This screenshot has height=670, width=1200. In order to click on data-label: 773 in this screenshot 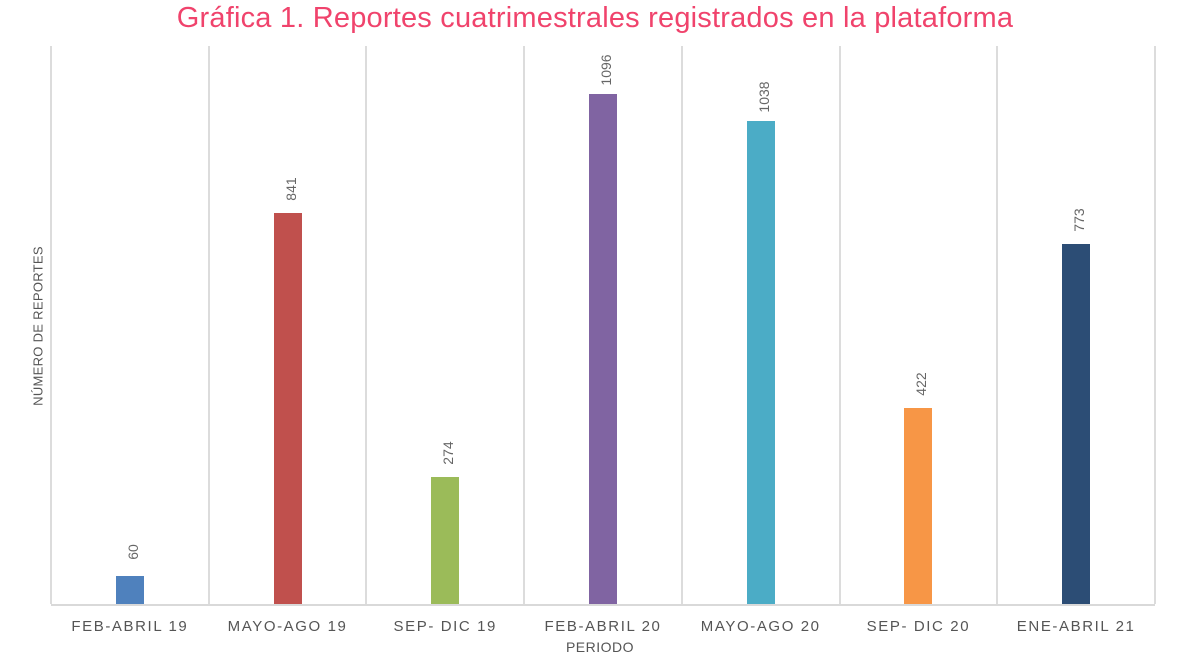, I will do `click(1079, 220)`.